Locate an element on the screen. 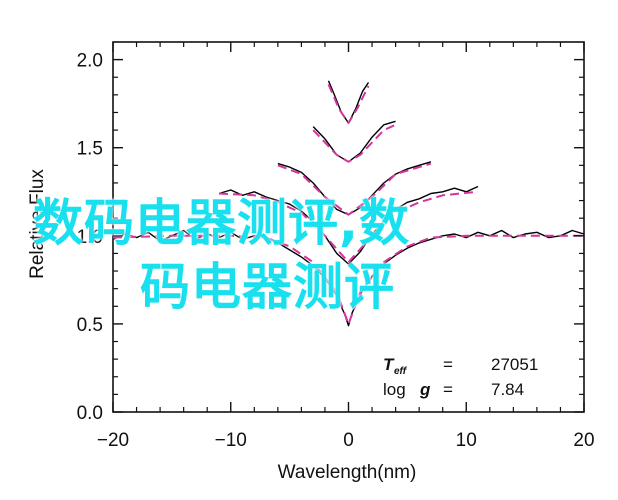 This screenshot has width=618, height=500. x-tick-label: 20 is located at coordinates (583, 440).